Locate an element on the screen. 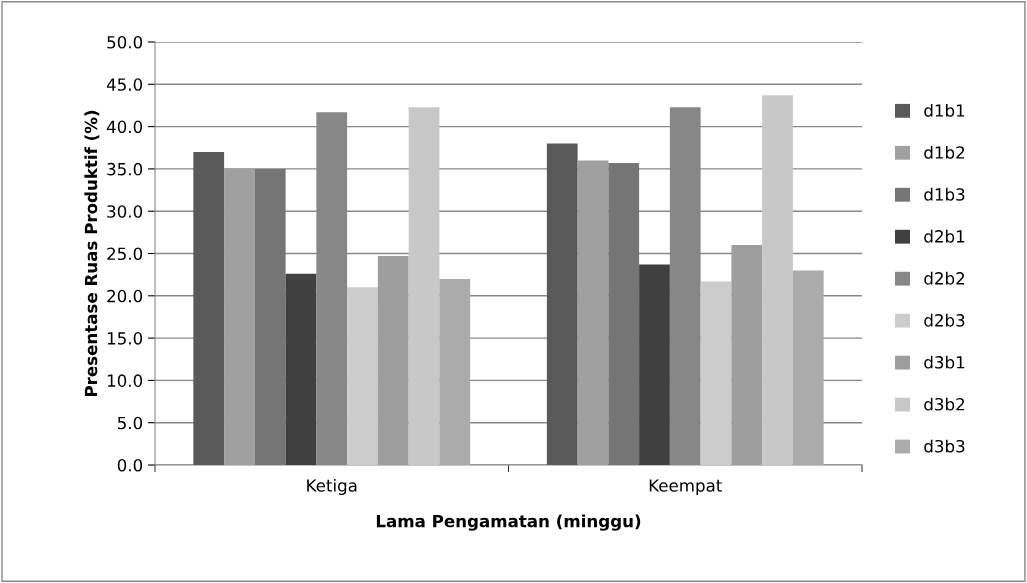 The height and width of the screenshot is (583, 1027). legend-label: d3b1 is located at coordinates (944, 362).